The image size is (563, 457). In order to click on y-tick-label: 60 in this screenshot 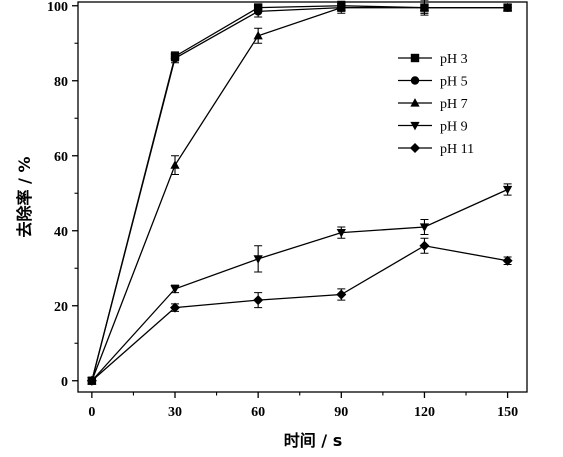, I will do `click(61, 157)`.